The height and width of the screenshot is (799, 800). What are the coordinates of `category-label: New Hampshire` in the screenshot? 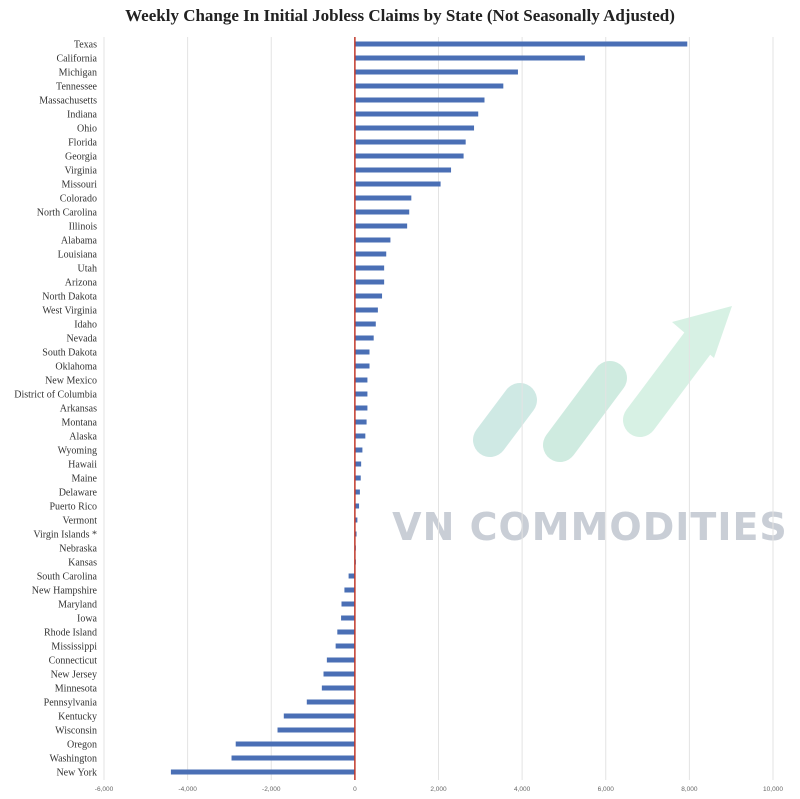 It's located at (65, 591).